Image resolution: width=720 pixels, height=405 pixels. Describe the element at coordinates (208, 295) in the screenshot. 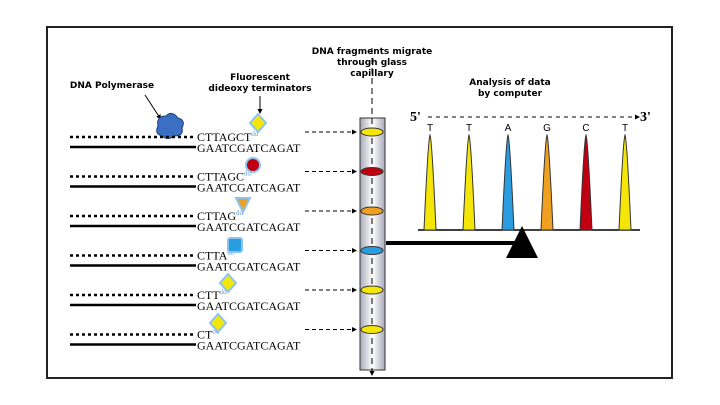

I see `strand: CTT` at that location.